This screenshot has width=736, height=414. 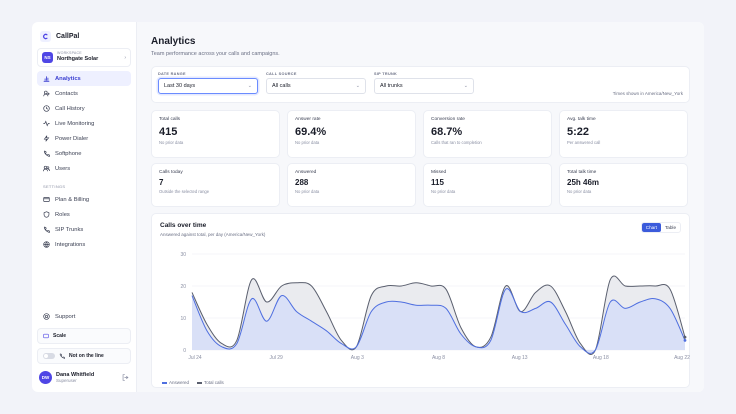 I want to click on sidebar-item-call-history: Call History, so click(x=84, y=108).